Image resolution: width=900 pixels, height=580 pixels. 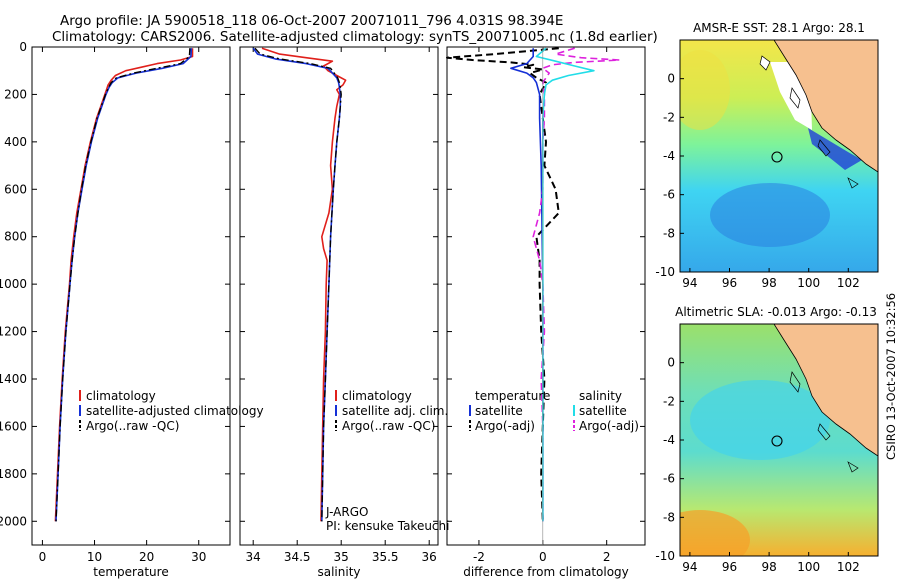 I want to click on x-axis-label: salinity, so click(x=338, y=572).